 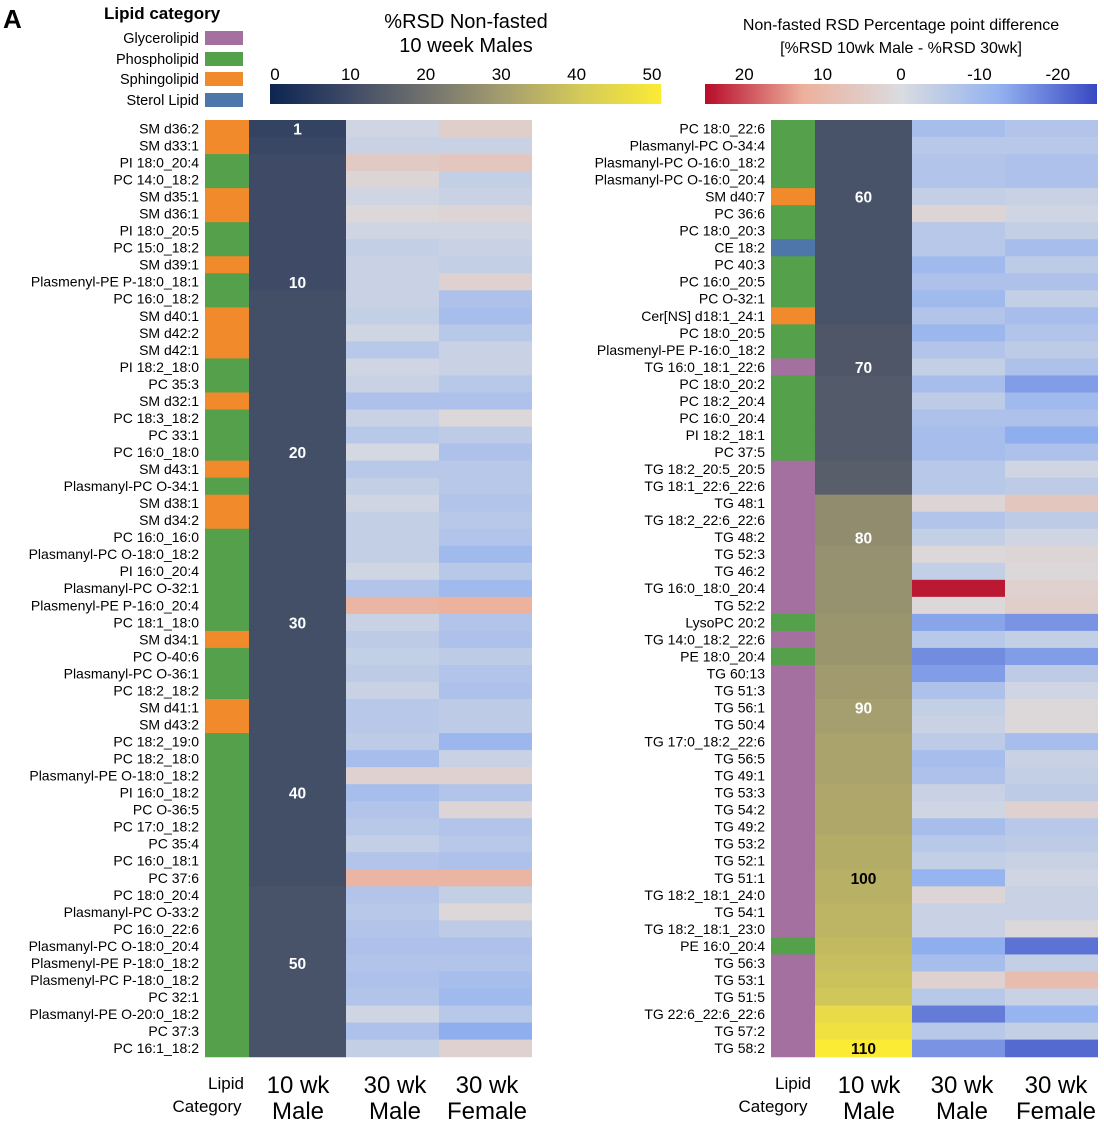 I want to click on heatmap-row: SM d35:1, so click(x=335, y=197).